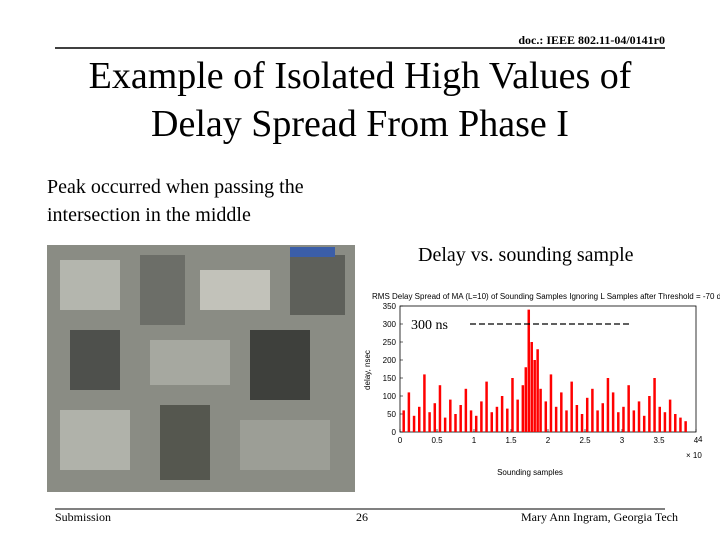  Describe the element at coordinates (622, 440) in the screenshot. I see `x-tick-label: 3` at that location.